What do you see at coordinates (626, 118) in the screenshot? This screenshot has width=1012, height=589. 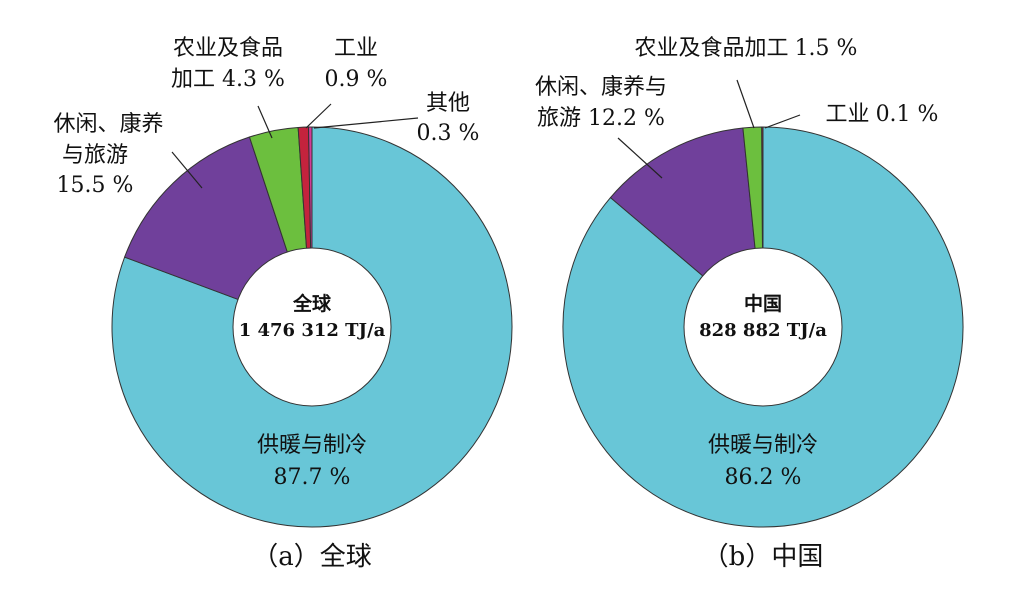 I see `slice-value-leisure-china: 12.2 %` at bounding box center [626, 118].